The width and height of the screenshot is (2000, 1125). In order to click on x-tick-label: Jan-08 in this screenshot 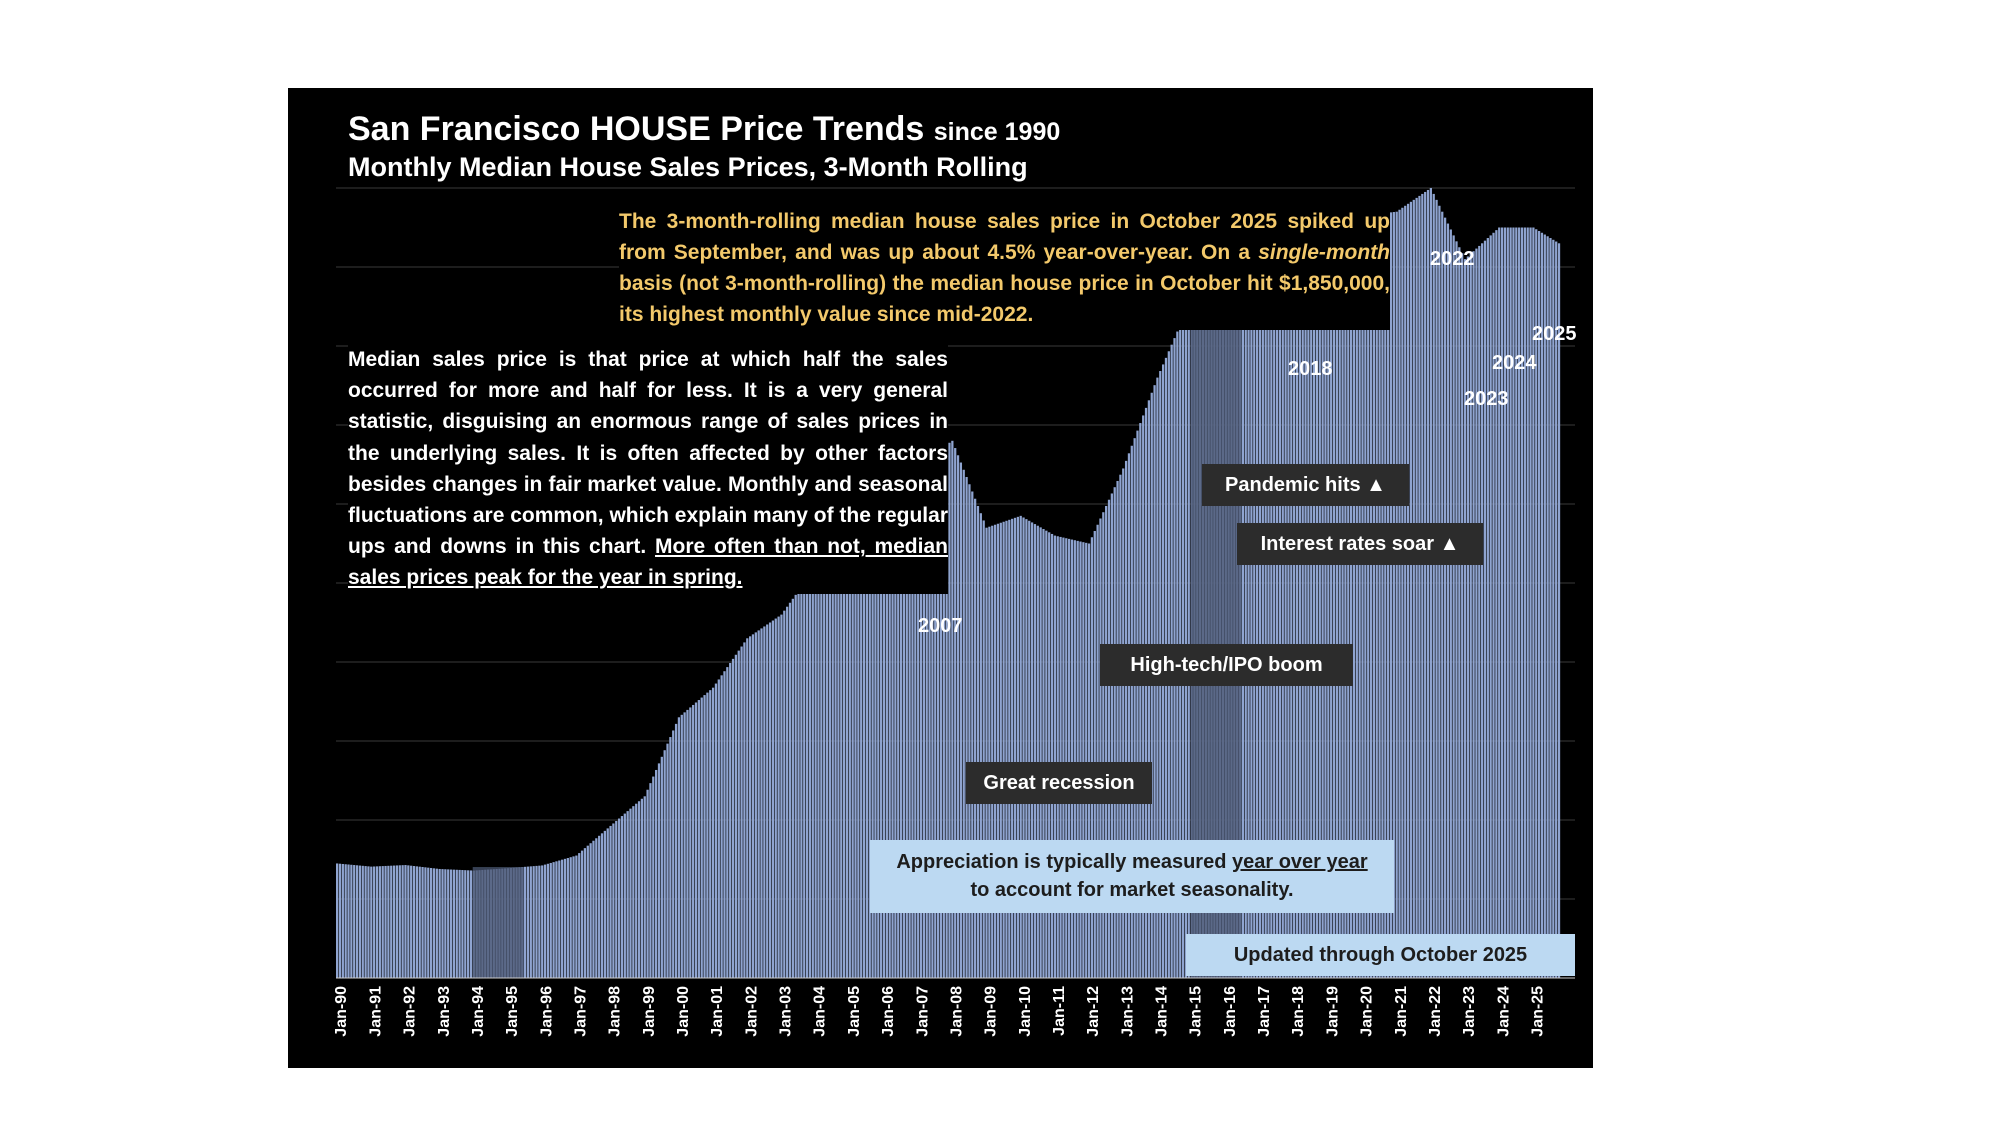, I will do `click(956, 1011)`.